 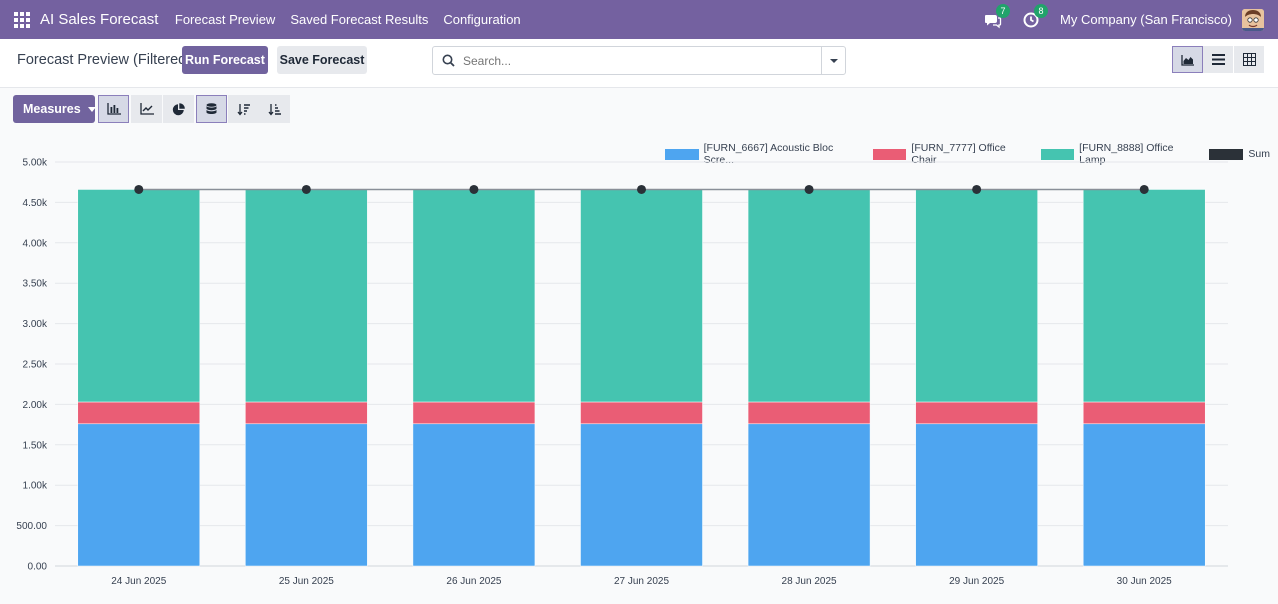 I want to click on view-switcher, so click(x=1218, y=59).